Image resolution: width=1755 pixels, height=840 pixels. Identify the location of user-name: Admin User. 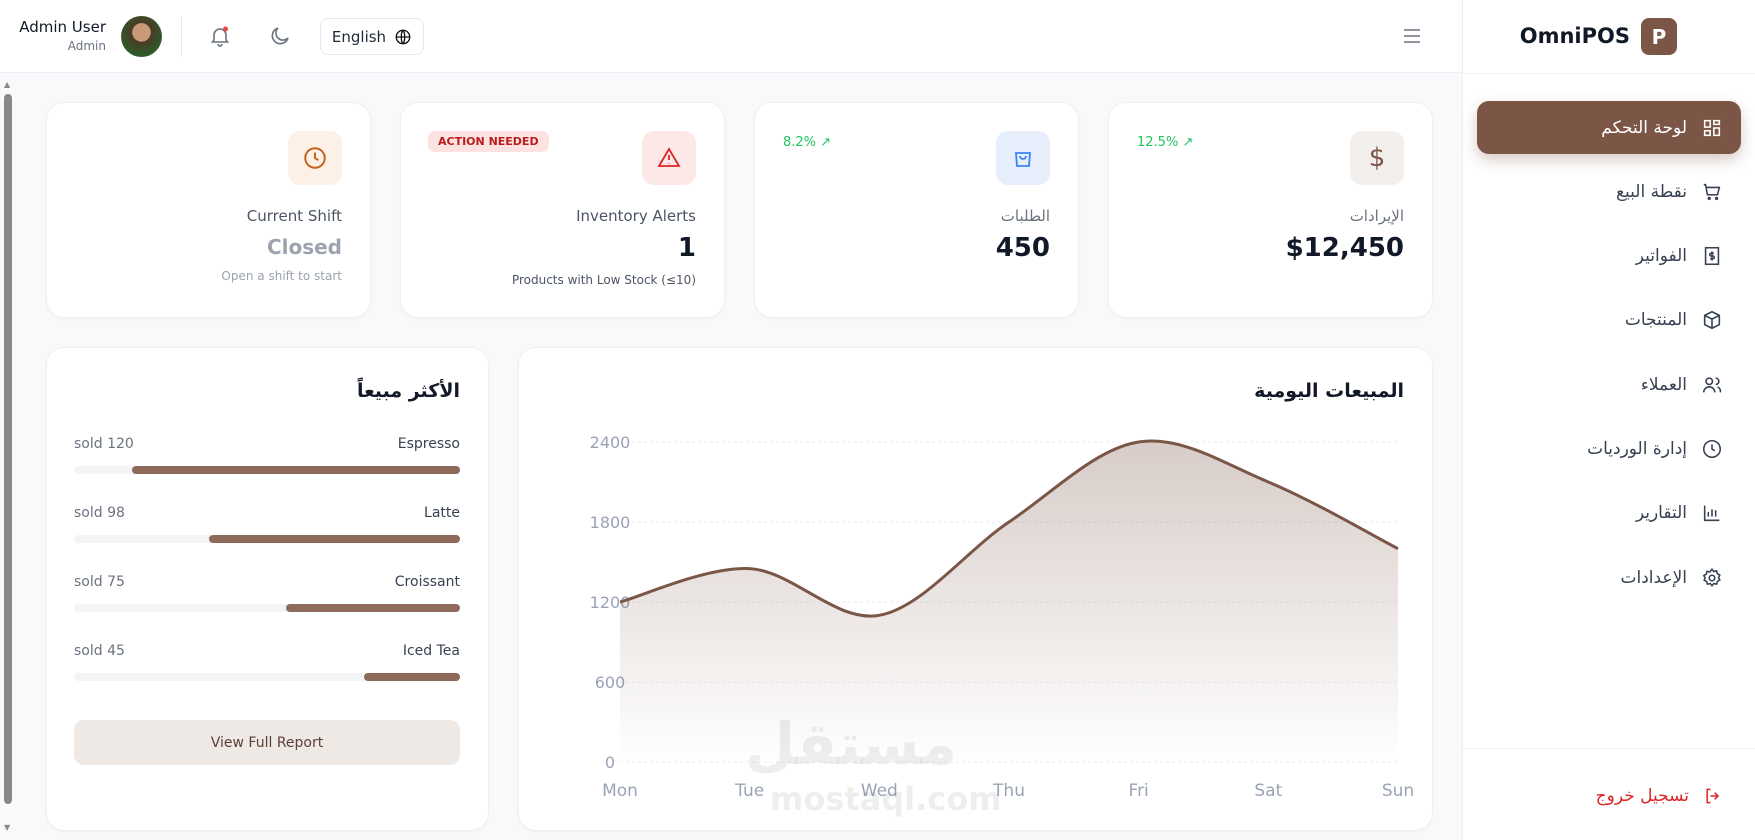
(62, 27).